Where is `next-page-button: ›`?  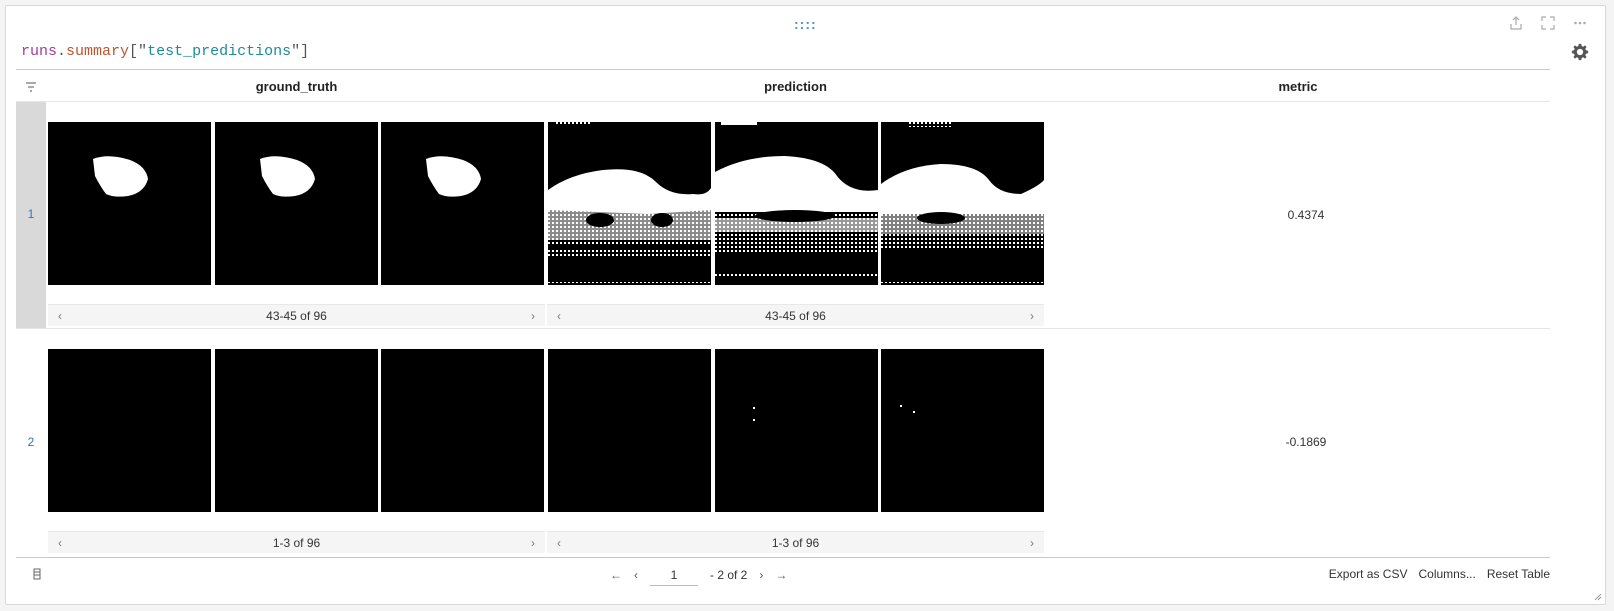 next-page-button: › is located at coordinates (761, 575).